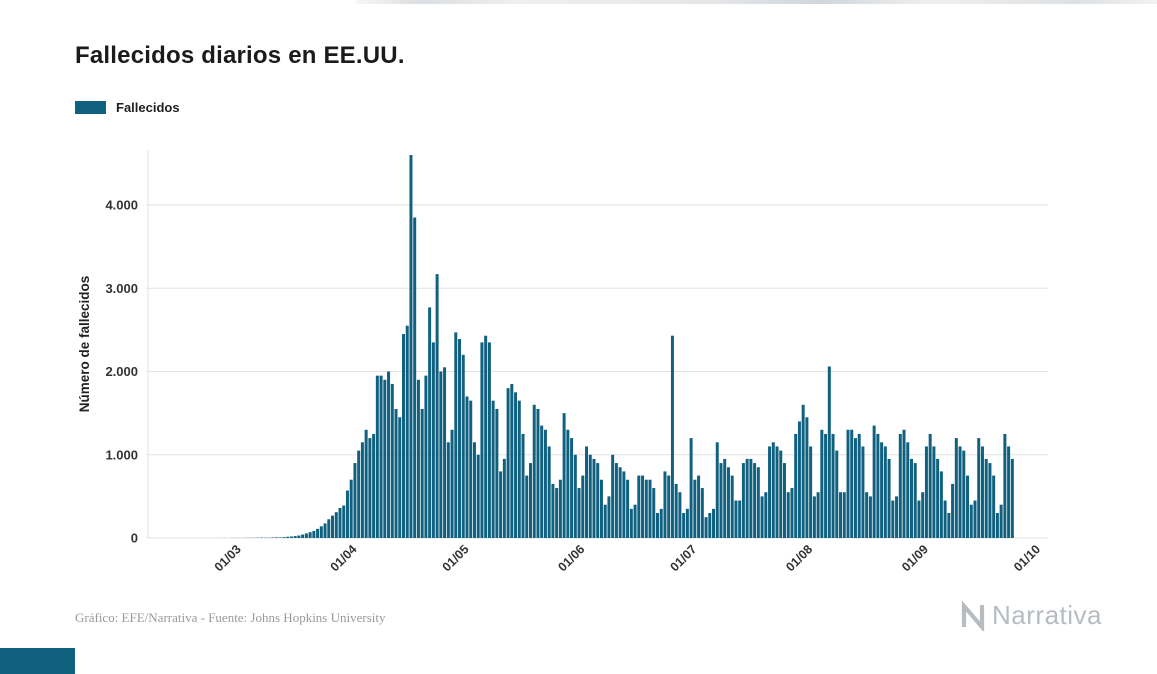 The width and height of the screenshot is (1157, 674). Describe the element at coordinates (571, 558) in the screenshot. I see `x-tick-label: 01/06` at that location.